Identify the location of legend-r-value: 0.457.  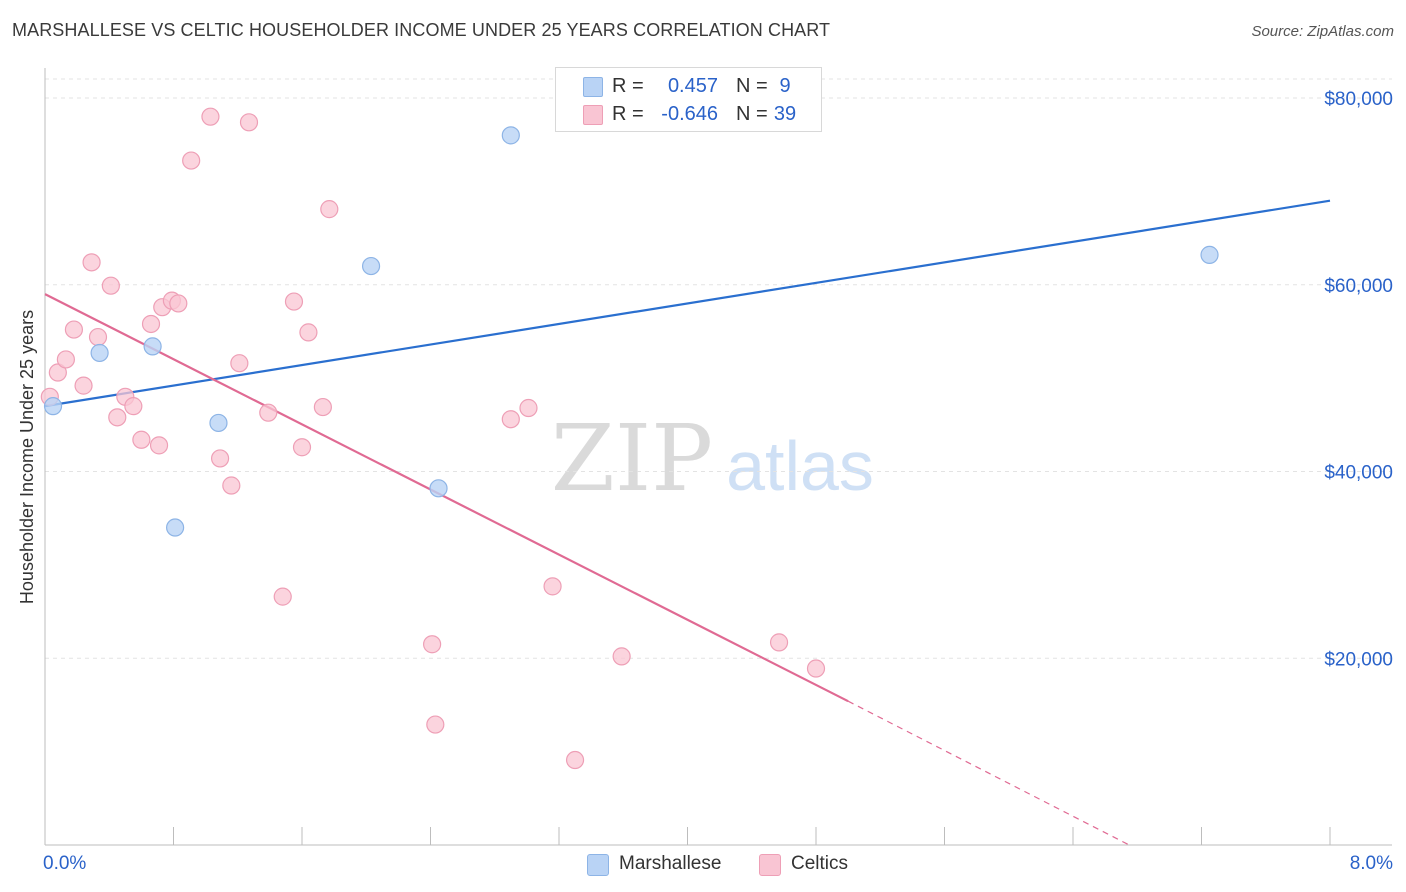
(692, 86).